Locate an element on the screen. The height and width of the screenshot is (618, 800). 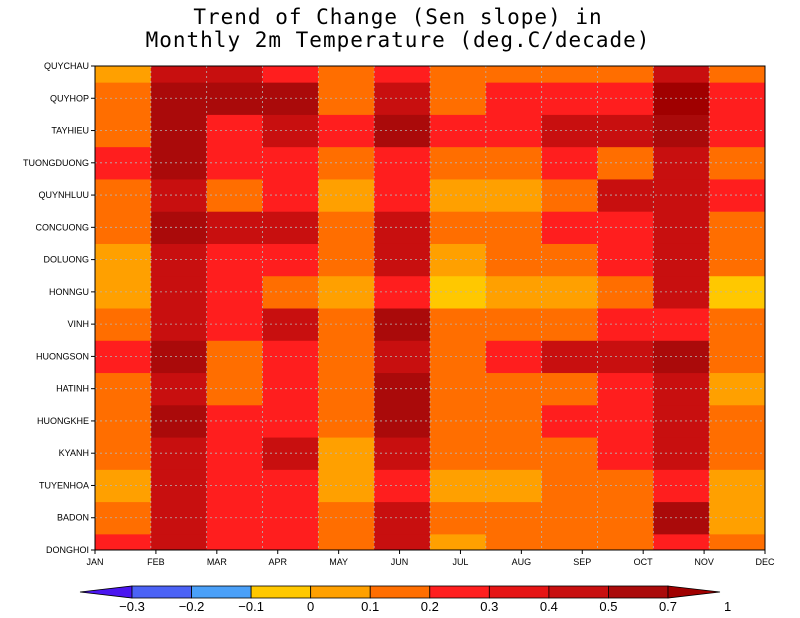
chart-title-line2: Monthly 2m Temperature (deg.C/decade) is located at coordinates (398, 40).